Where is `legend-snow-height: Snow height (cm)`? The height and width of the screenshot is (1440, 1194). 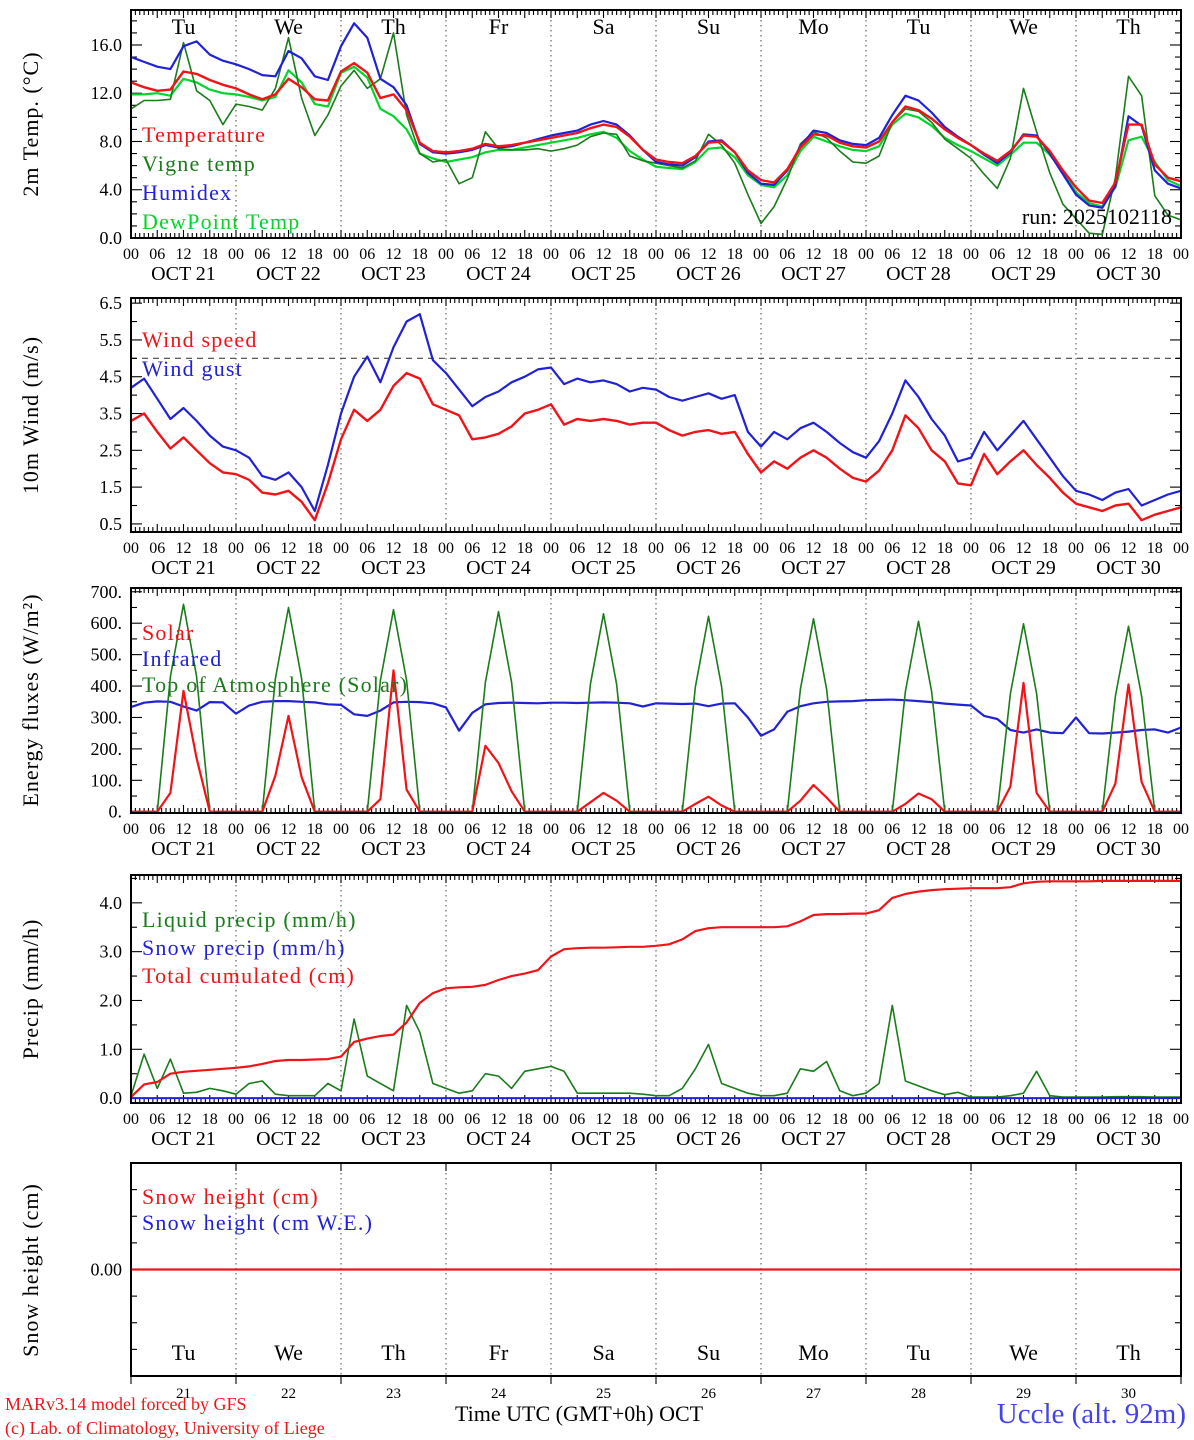
legend-snow-height: Snow height (cm) is located at coordinates (230, 1196).